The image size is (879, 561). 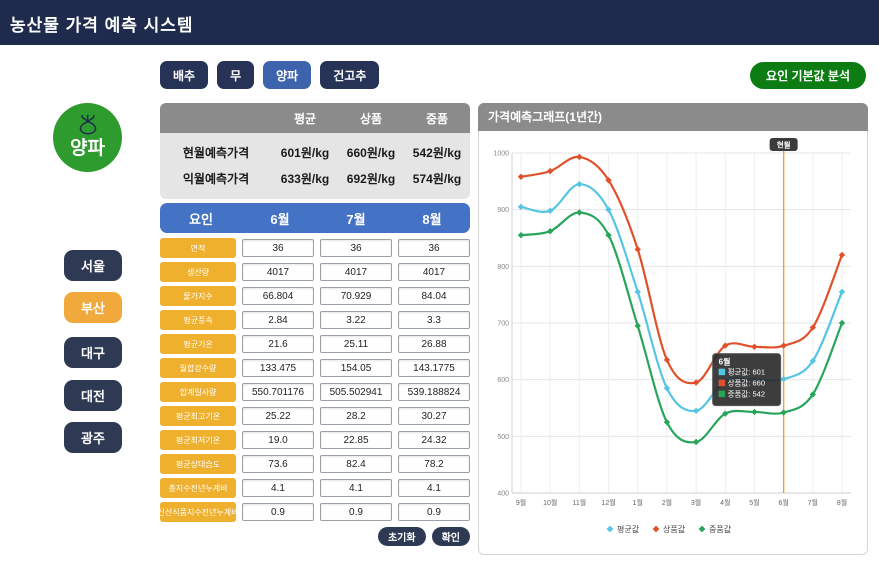 What do you see at coordinates (305, 178) in the screenshot?
I see `price-value: 633원/kg` at bounding box center [305, 178].